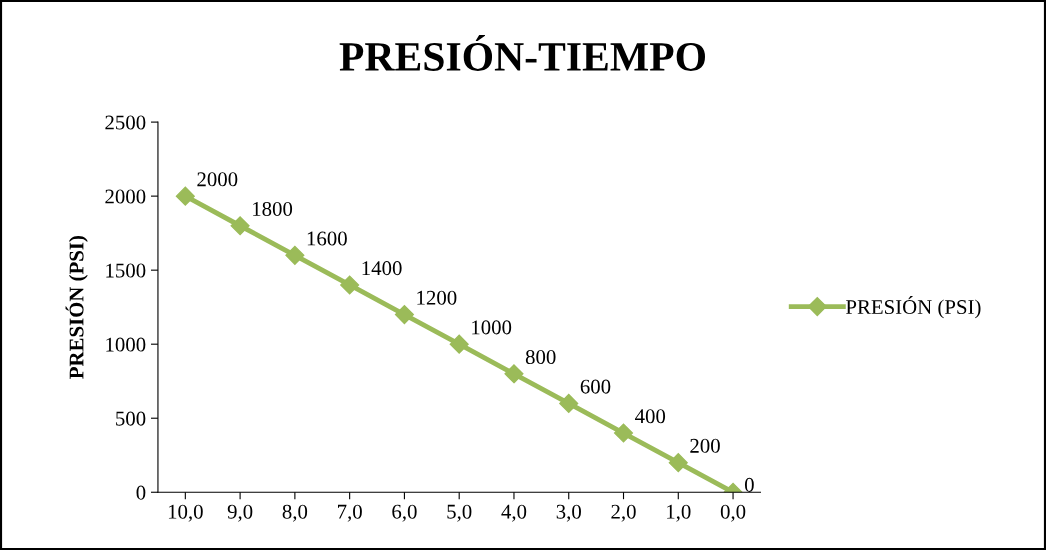  Describe the element at coordinates (705, 445) in the screenshot. I see `data-label: 200` at that location.